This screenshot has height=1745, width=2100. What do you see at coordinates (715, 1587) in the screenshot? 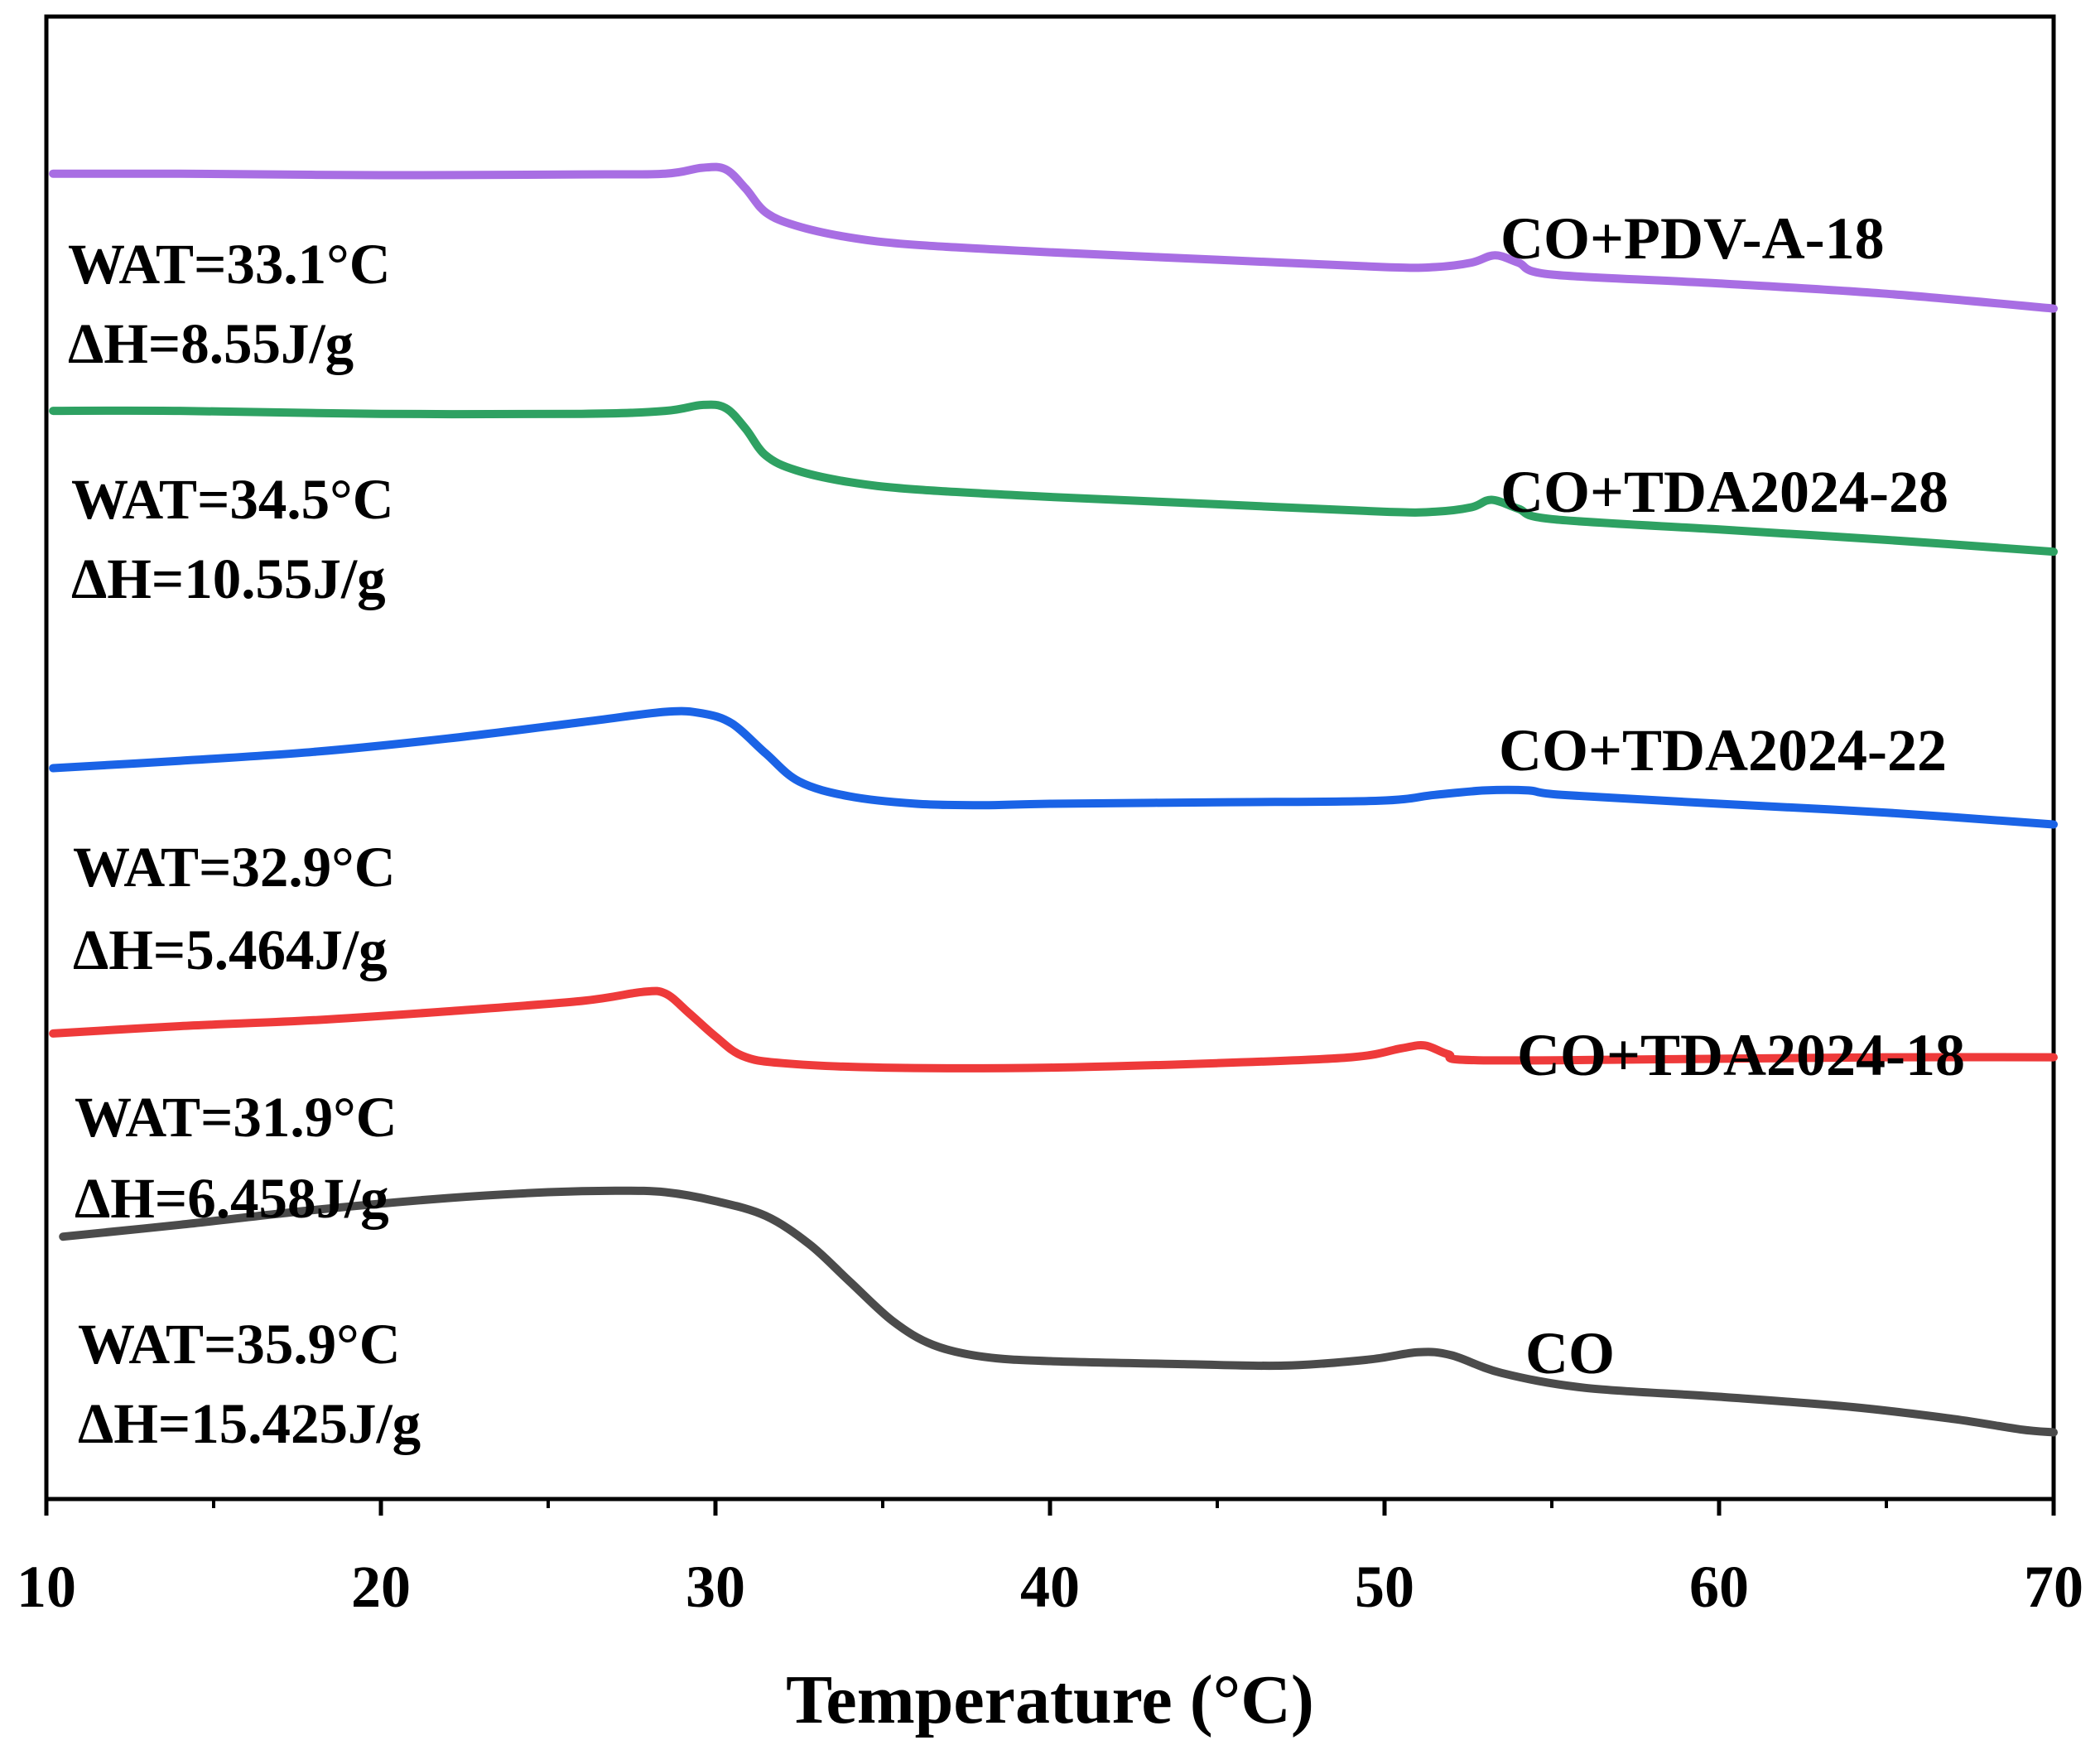
I see `x-tick-label-30: 30` at bounding box center [715, 1587].